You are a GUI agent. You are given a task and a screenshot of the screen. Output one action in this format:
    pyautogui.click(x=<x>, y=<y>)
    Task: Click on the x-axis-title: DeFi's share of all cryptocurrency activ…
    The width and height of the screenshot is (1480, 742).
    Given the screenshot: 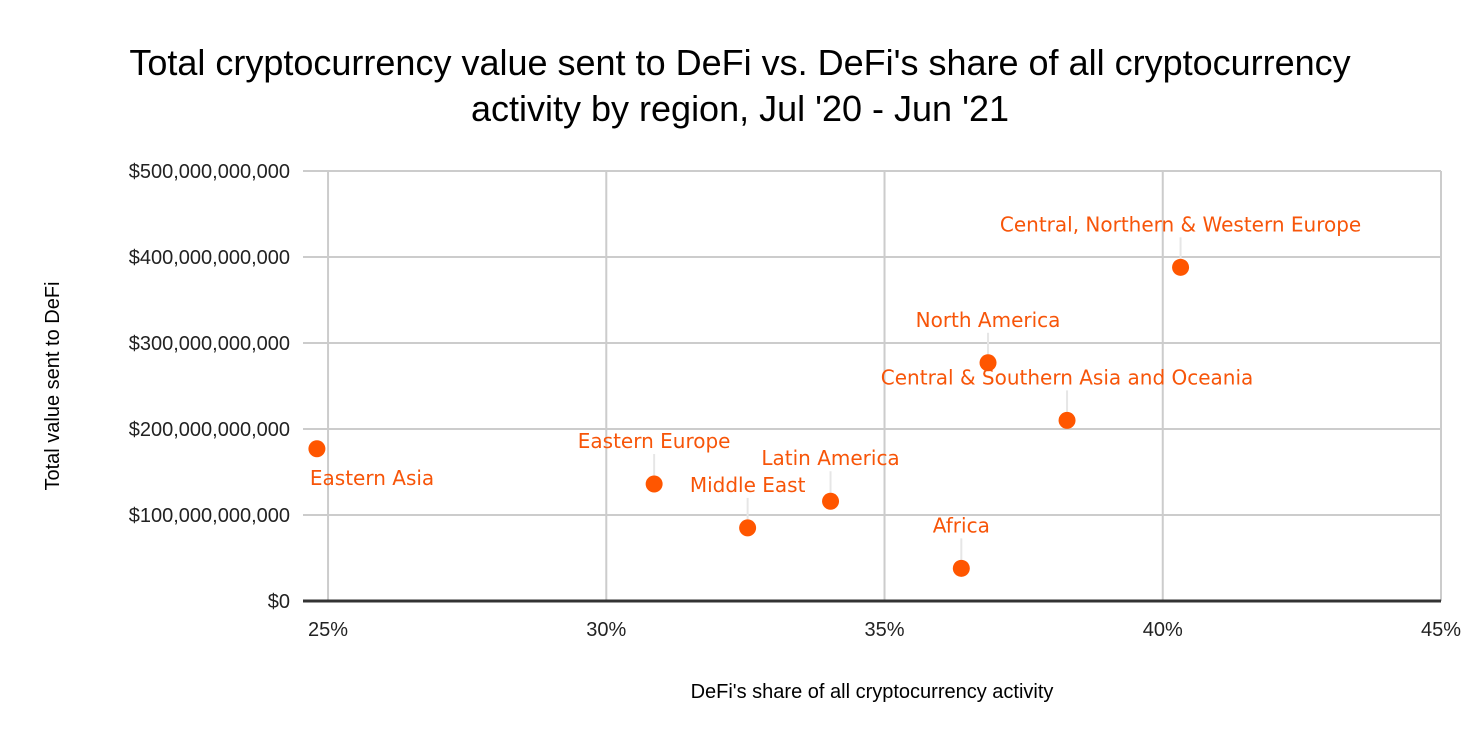 What is the action you would take?
    pyautogui.click(x=872, y=692)
    